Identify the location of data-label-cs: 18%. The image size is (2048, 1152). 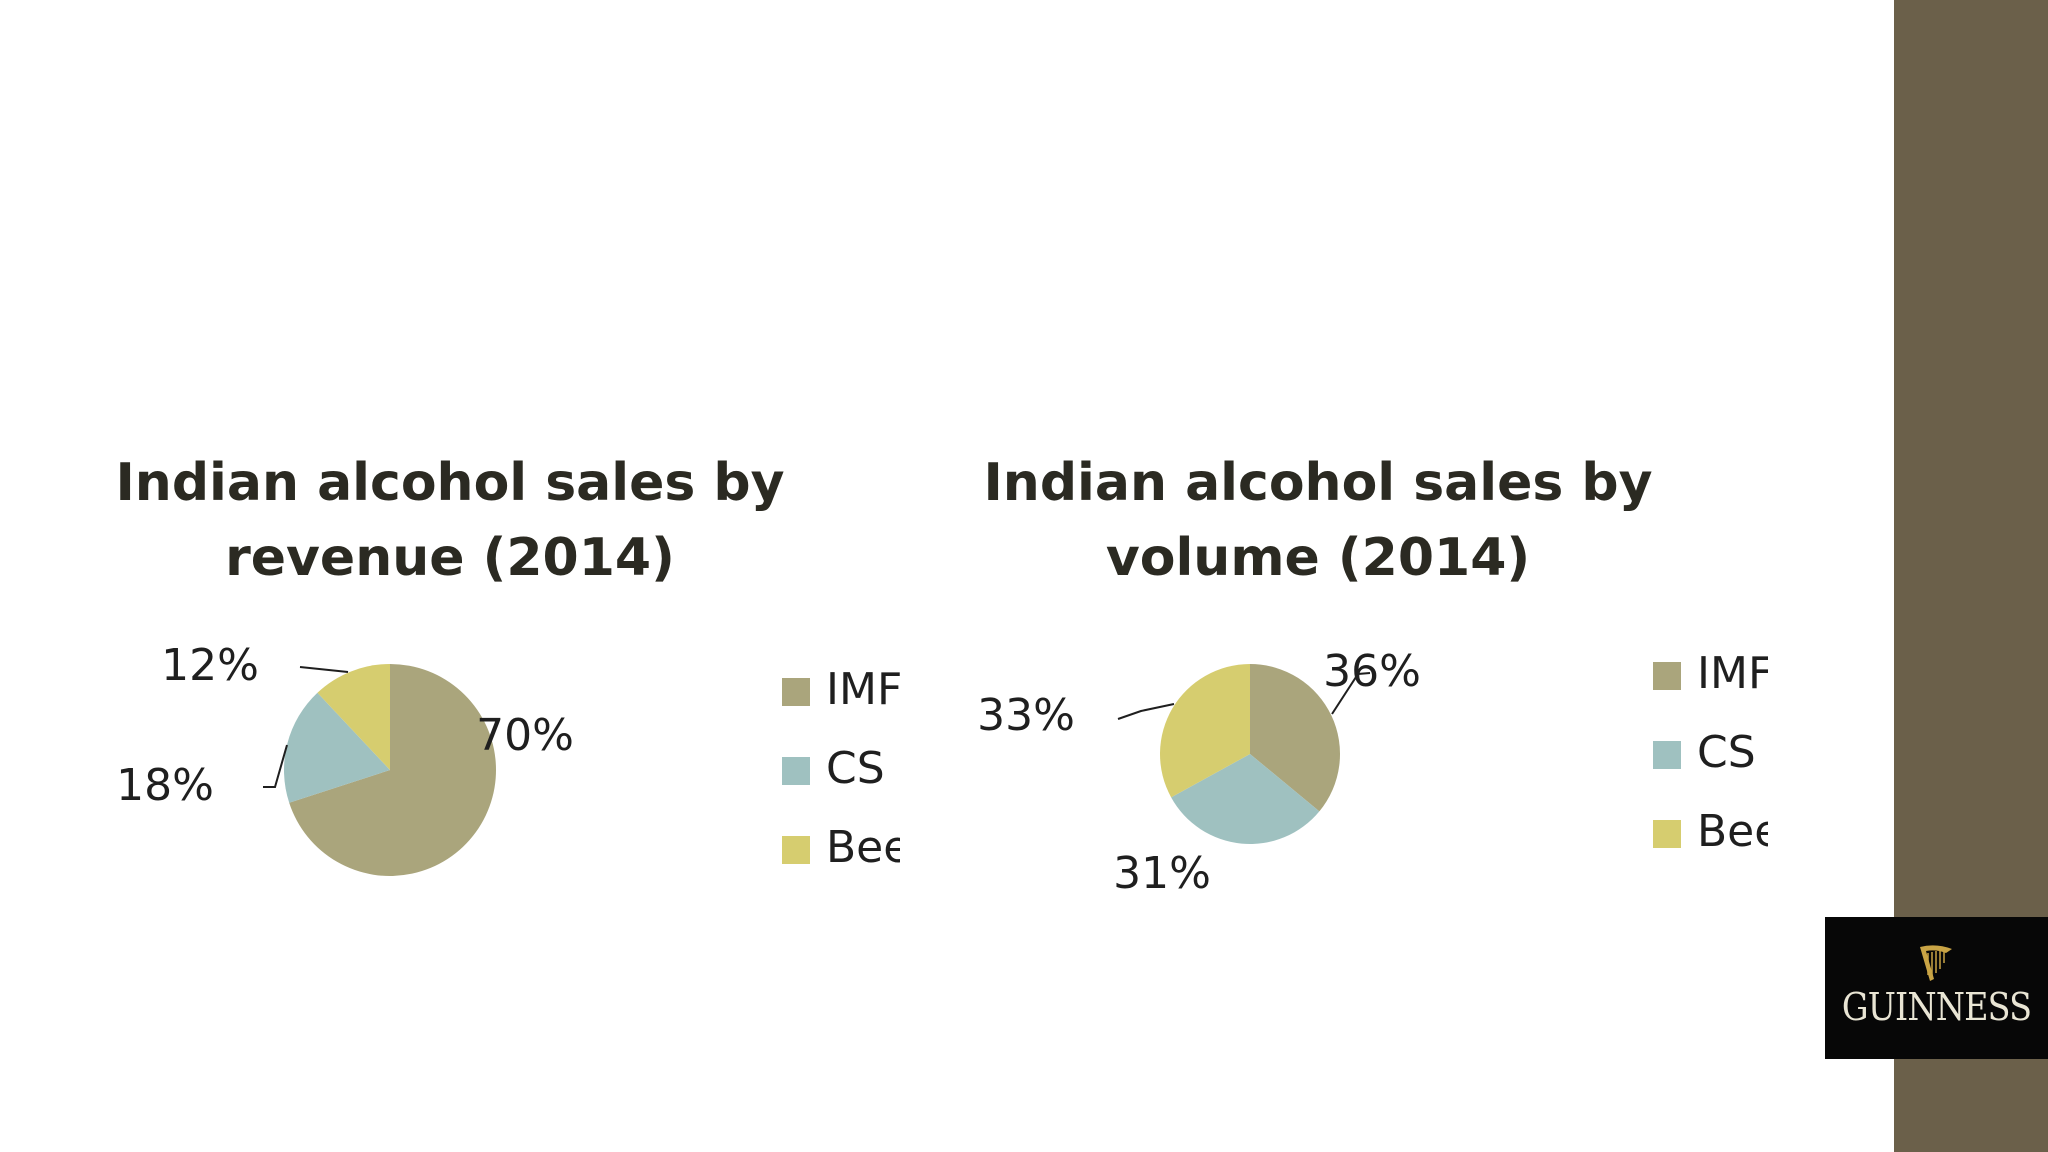
(165, 785).